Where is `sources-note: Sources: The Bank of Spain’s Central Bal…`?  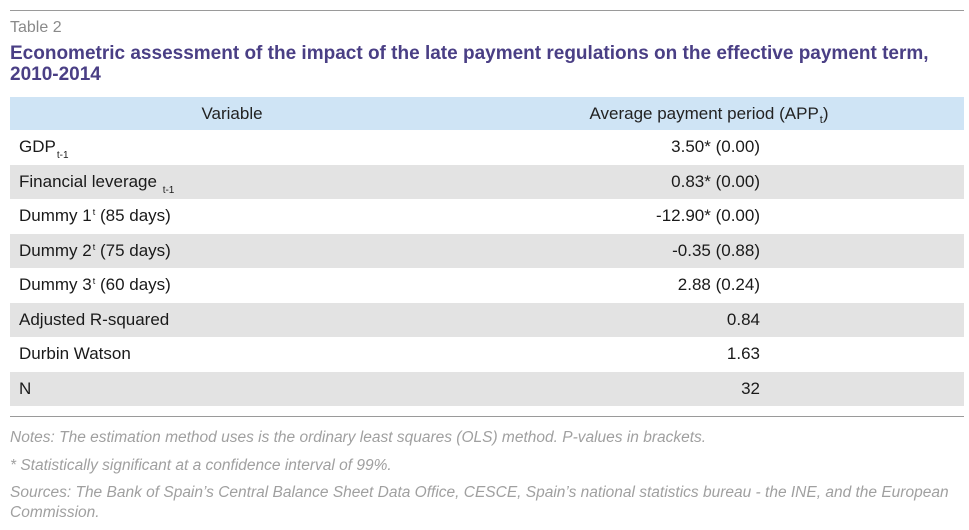
sources-note: Sources: The Bank of Spain’s Central Bal… is located at coordinates (479, 502).